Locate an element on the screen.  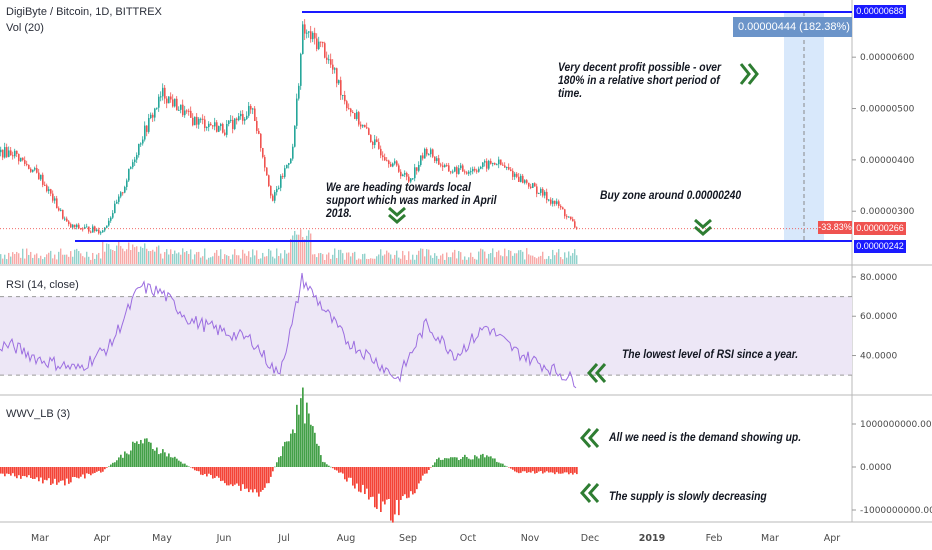
wwv-tick-label: 0.0000 is located at coordinates (876, 468).